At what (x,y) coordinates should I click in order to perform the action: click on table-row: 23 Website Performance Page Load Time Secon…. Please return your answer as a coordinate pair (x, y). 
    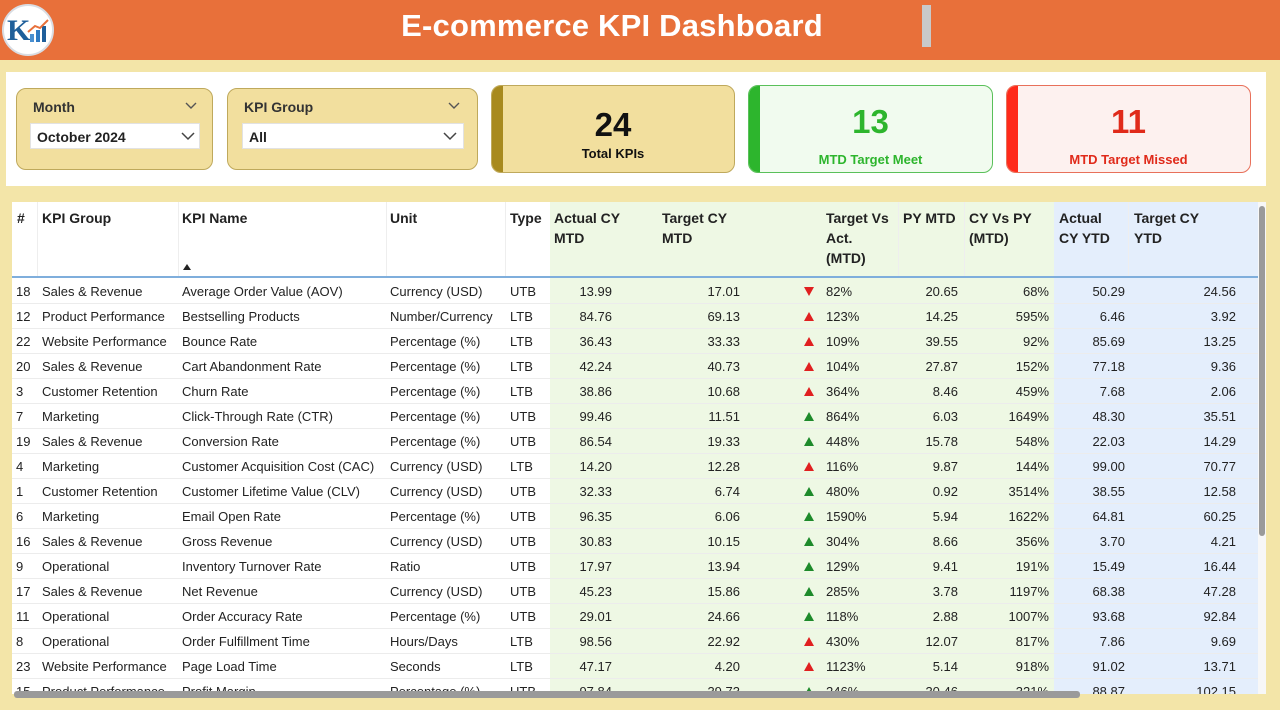
    Looking at the image, I should click on (635, 666).